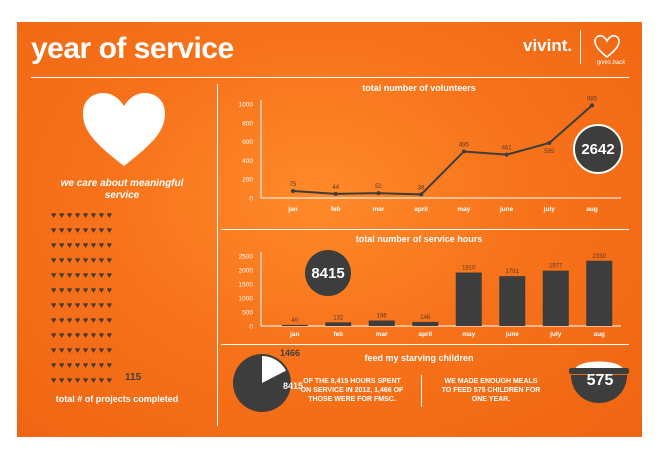 This screenshot has width=660, height=452. I want to click on data-label: 461, so click(507, 149).